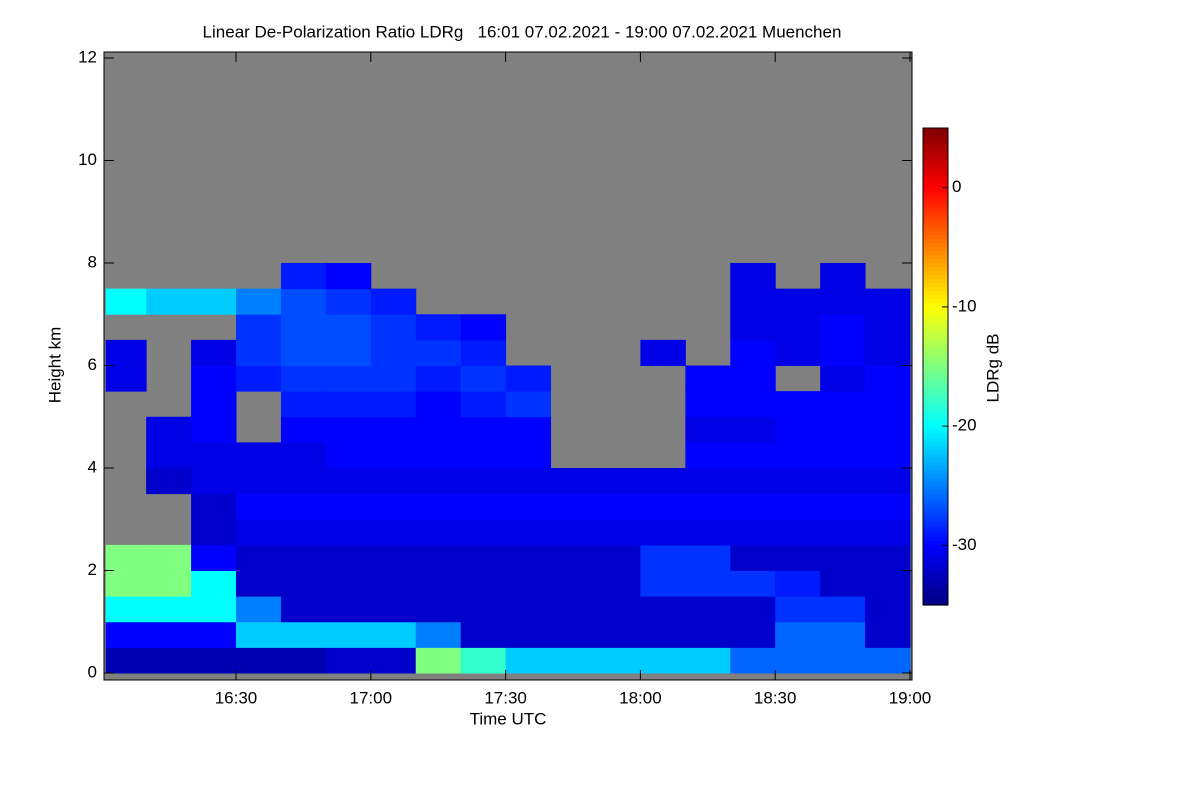  I want to click on x-tick-label: 17:30, so click(505, 697).